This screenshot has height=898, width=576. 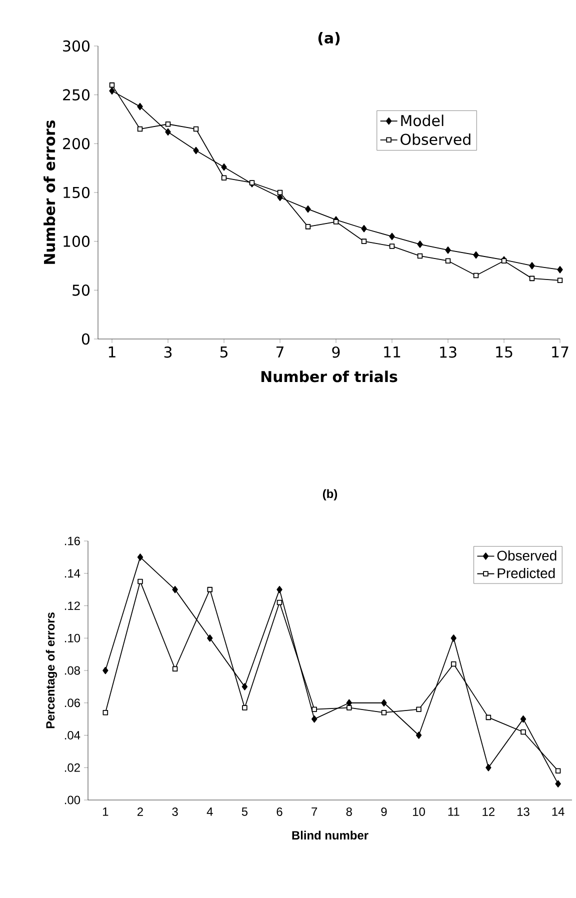 What do you see at coordinates (72, 767) in the screenshot?
I see `y-tick-label: .02` at bounding box center [72, 767].